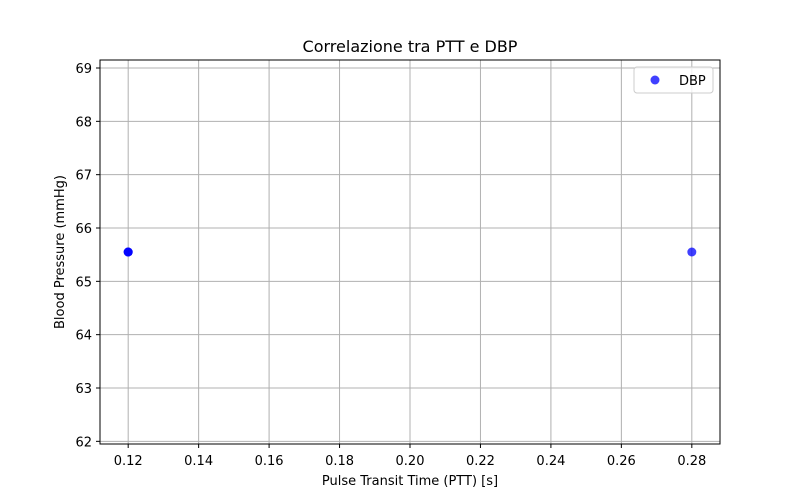 Image resolution: width=800 pixels, height=500 pixels. Describe the element at coordinates (83, 442) in the screenshot. I see `y-tick-label: 62` at that location.